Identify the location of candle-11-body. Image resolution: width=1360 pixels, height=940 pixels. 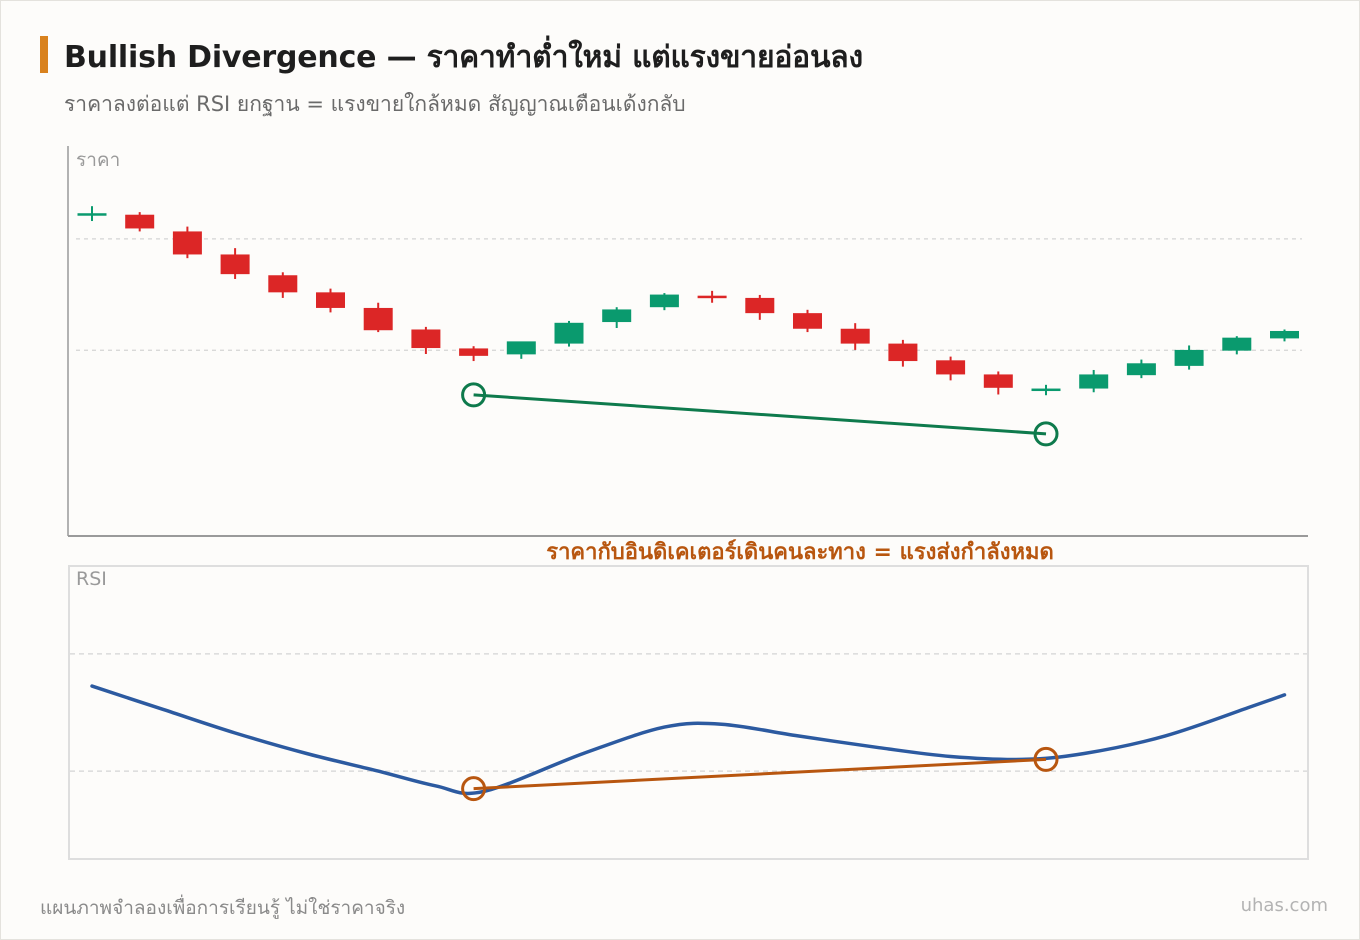
(617, 316).